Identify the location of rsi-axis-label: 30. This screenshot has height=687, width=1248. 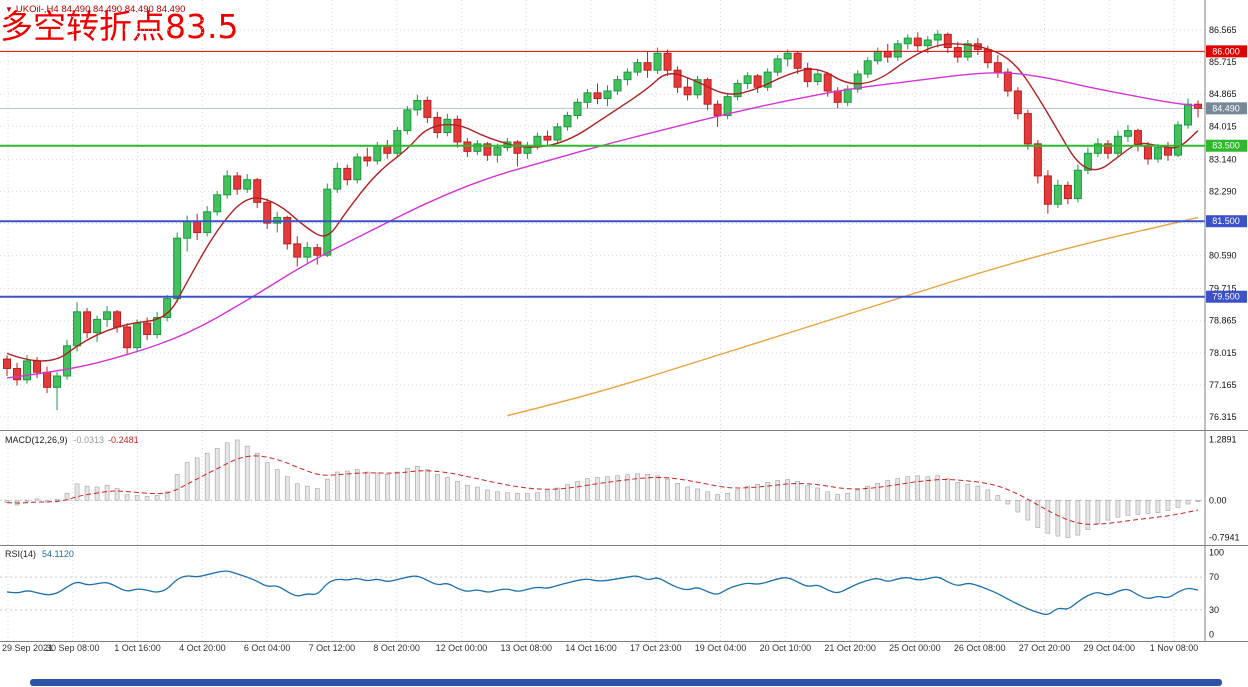
(1214, 610).